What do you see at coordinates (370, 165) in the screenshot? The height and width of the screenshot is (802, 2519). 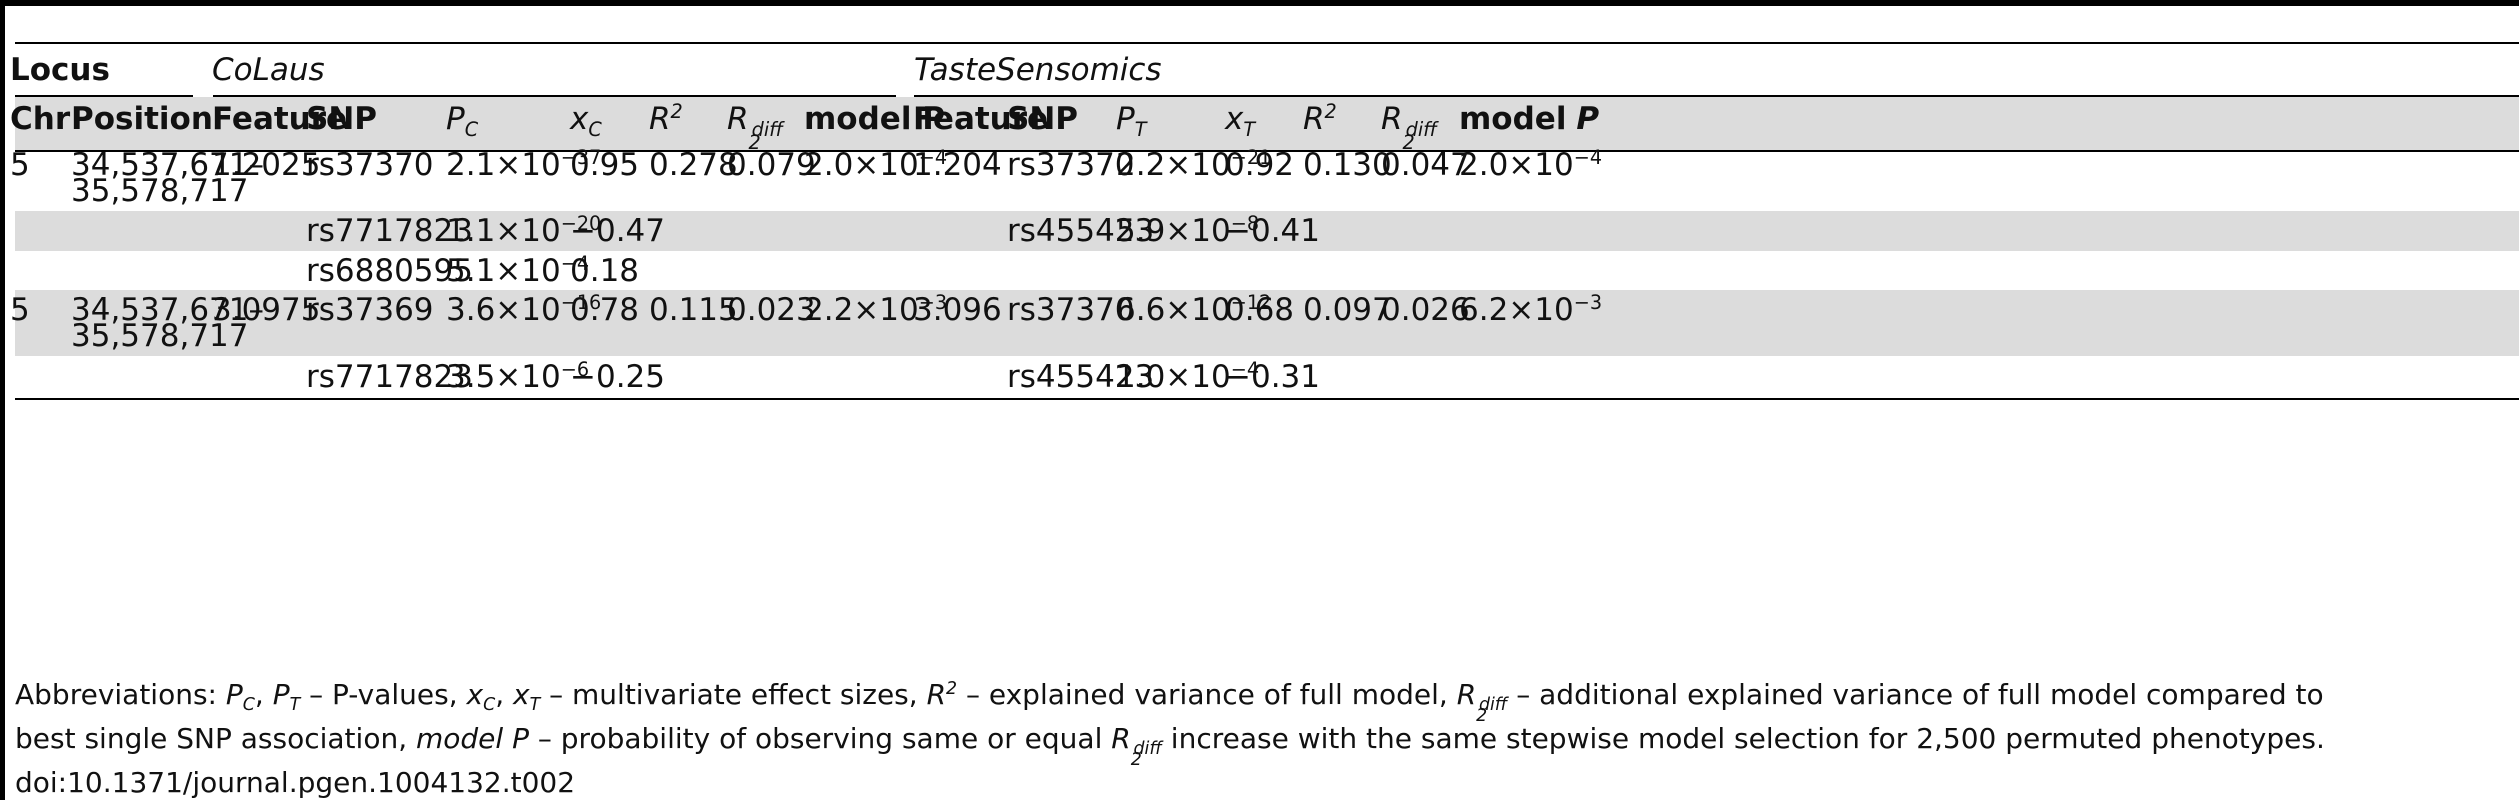 I see `cell-snp-colaus: rs37370` at bounding box center [370, 165].